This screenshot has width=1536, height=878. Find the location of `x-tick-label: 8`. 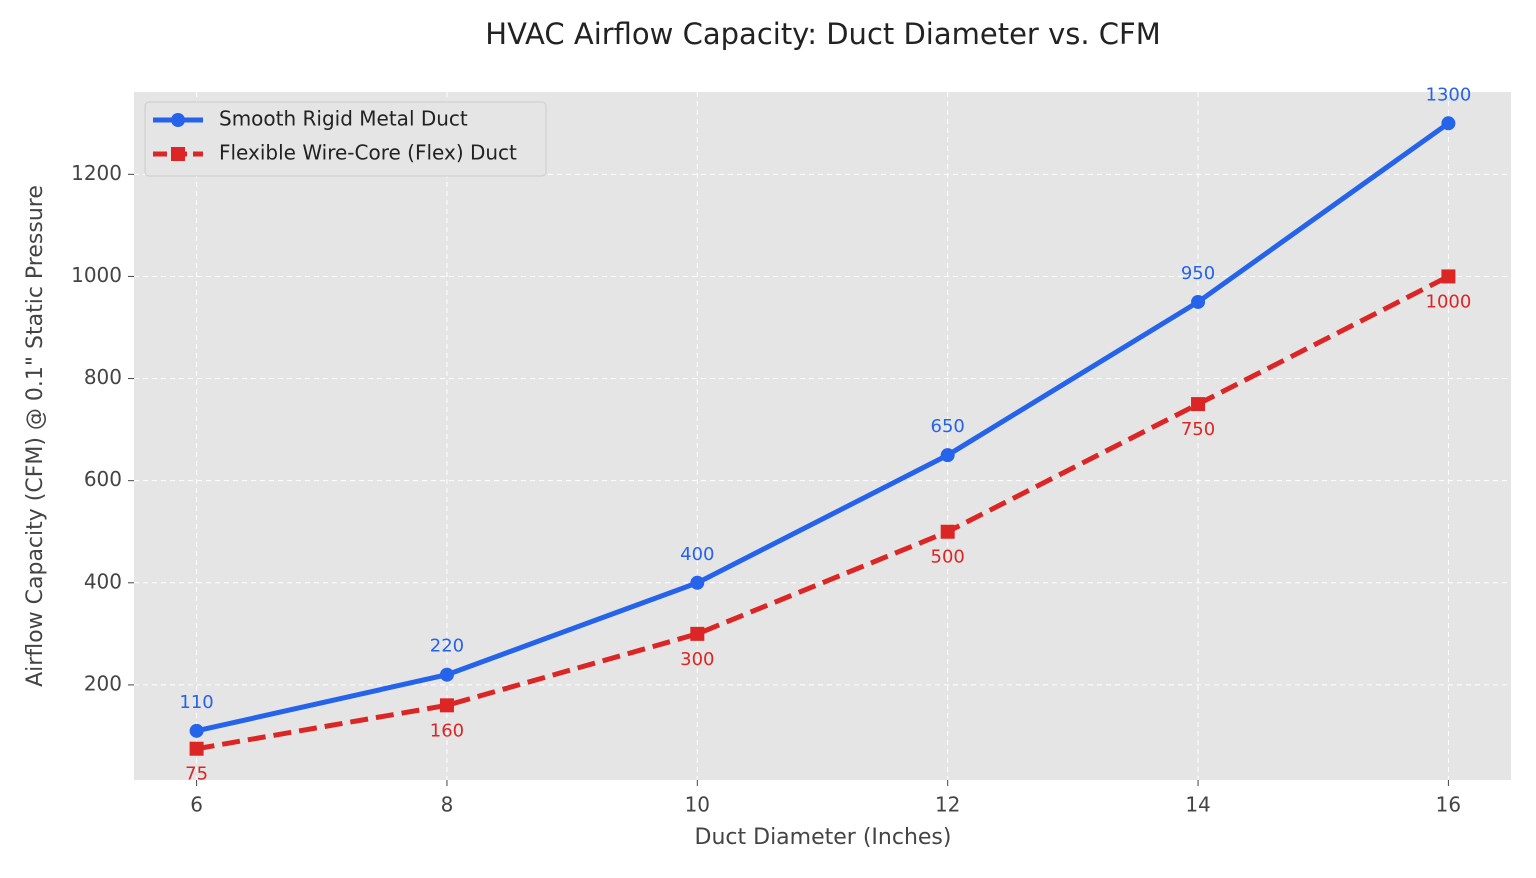

x-tick-label: 8 is located at coordinates (447, 805).